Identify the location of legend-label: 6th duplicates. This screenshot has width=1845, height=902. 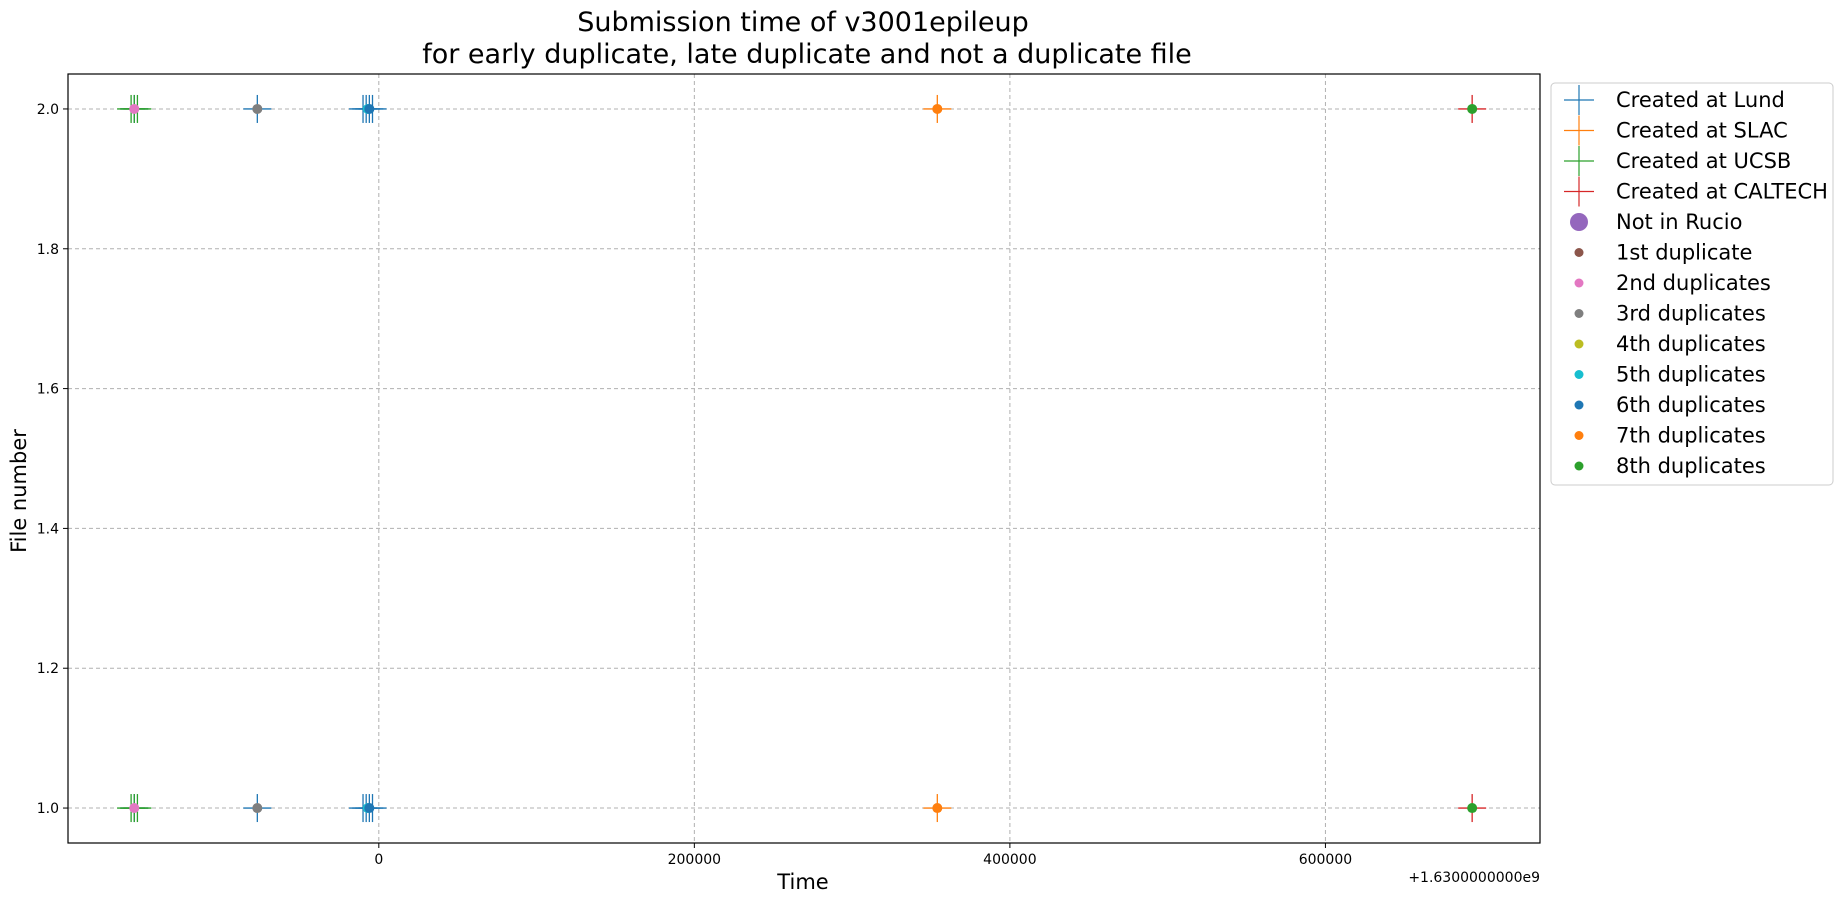
(1691, 405).